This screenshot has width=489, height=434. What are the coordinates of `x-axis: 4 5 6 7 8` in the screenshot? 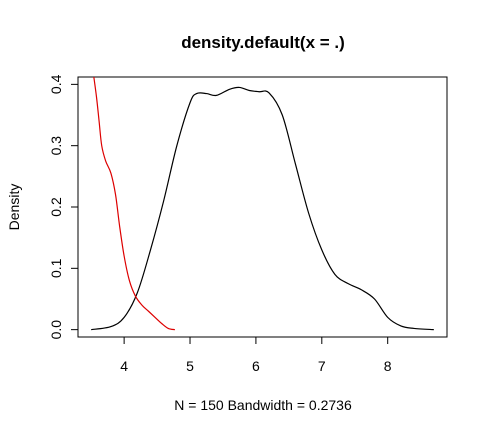 It's located at (256, 355).